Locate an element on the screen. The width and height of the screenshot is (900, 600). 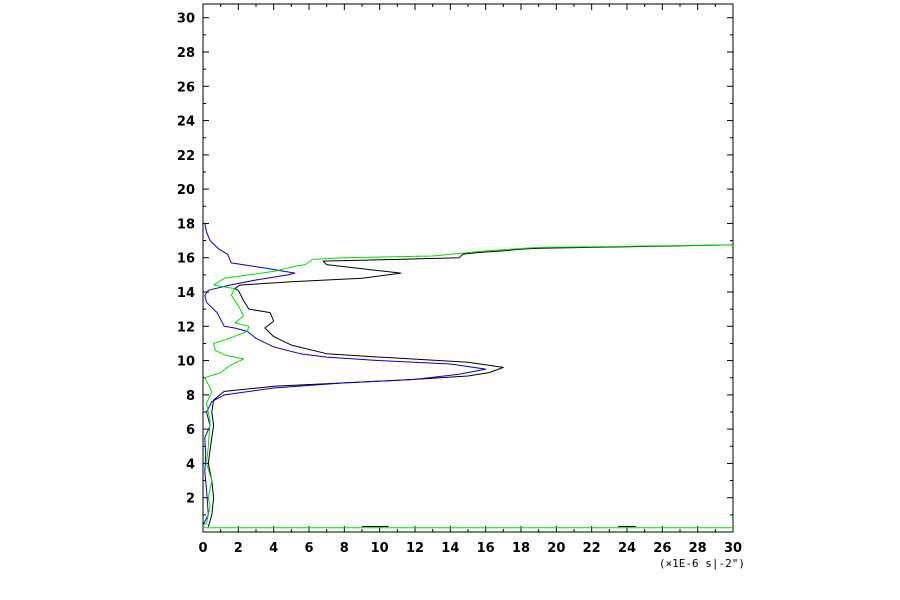
y-tick-label: 4 is located at coordinates (190, 464).